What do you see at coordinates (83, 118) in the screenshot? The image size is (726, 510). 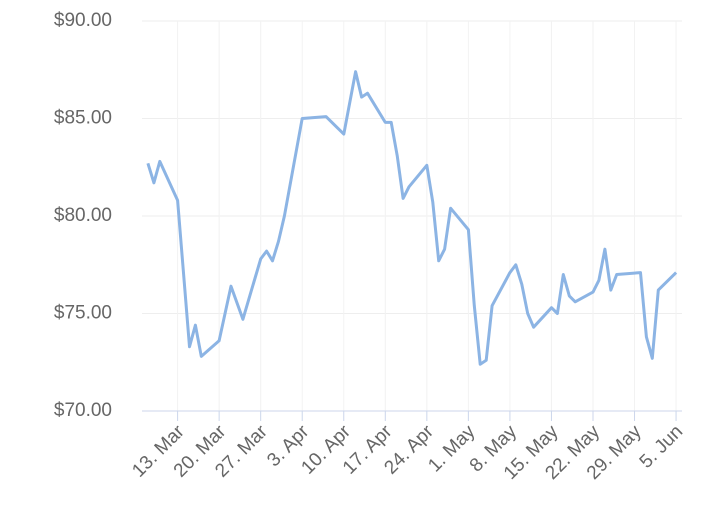 I see `y-tick-label: $85.00` at bounding box center [83, 118].